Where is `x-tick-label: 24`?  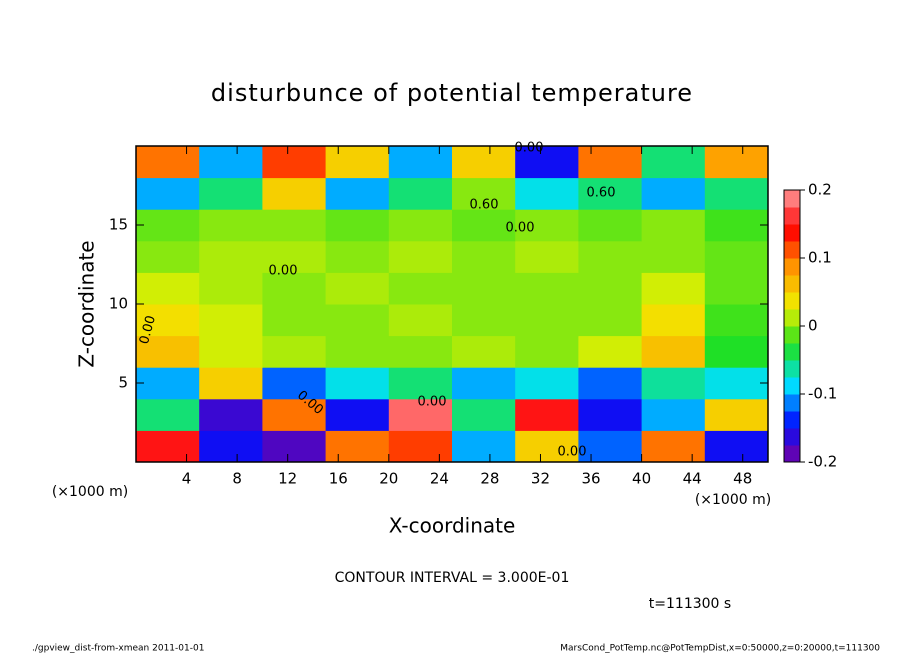 x-tick-label: 24 is located at coordinates (439, 479).